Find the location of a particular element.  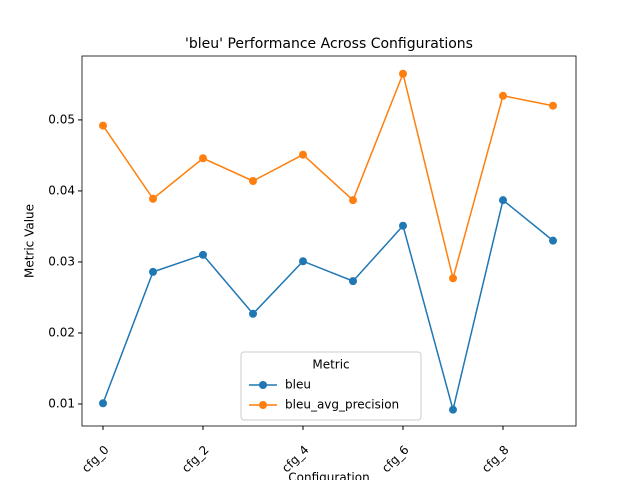

chart-title: 'bleu' Performance Across Configurations is located at coordinates (329, 44).